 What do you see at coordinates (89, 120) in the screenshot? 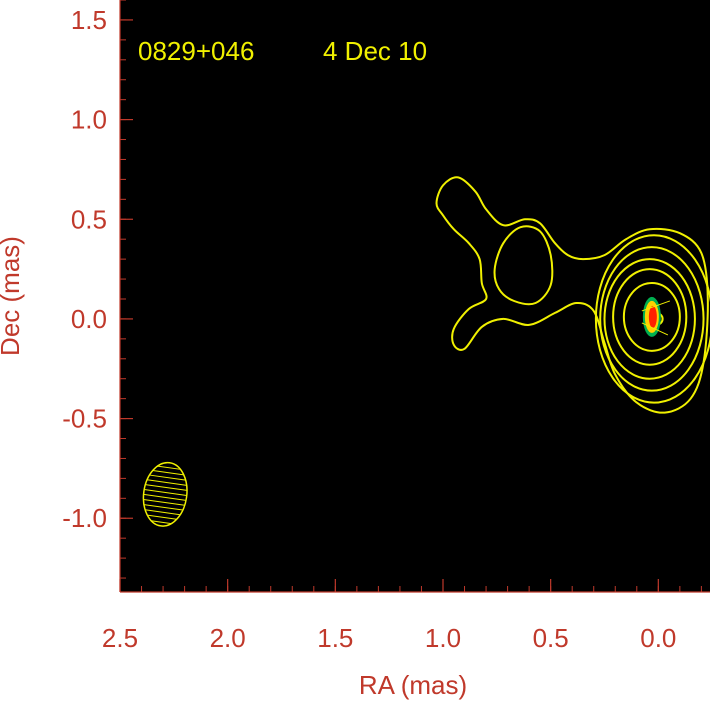
I see `y-tick-label: 1.0` at bounding box center [89, 120].